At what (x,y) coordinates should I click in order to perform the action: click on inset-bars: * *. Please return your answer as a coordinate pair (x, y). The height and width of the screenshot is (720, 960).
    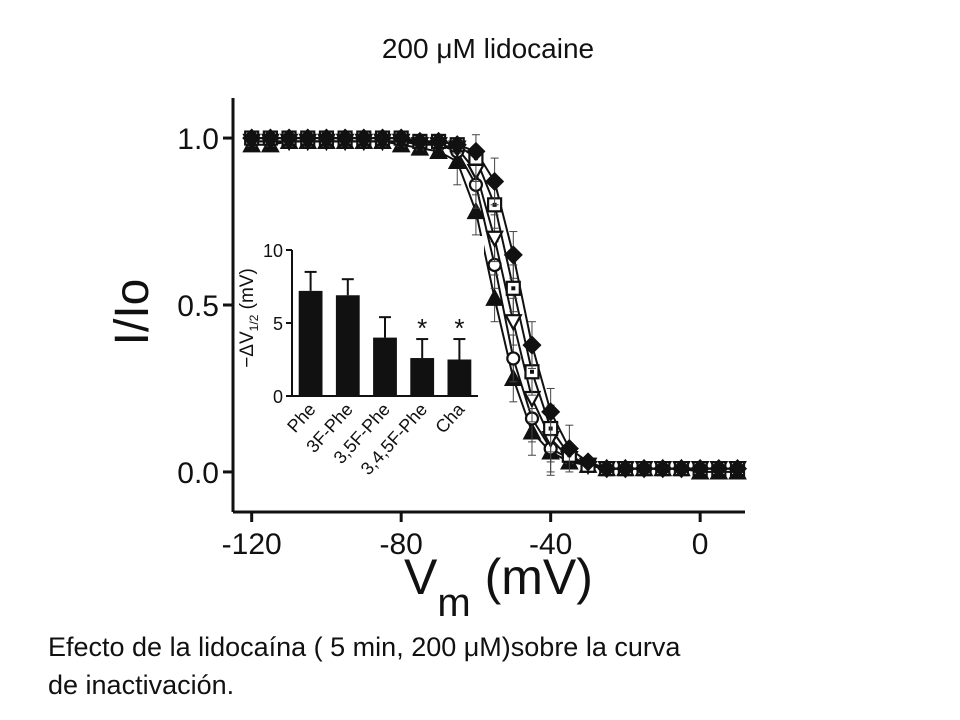
    Looking at the image, I should click on (385, 333).